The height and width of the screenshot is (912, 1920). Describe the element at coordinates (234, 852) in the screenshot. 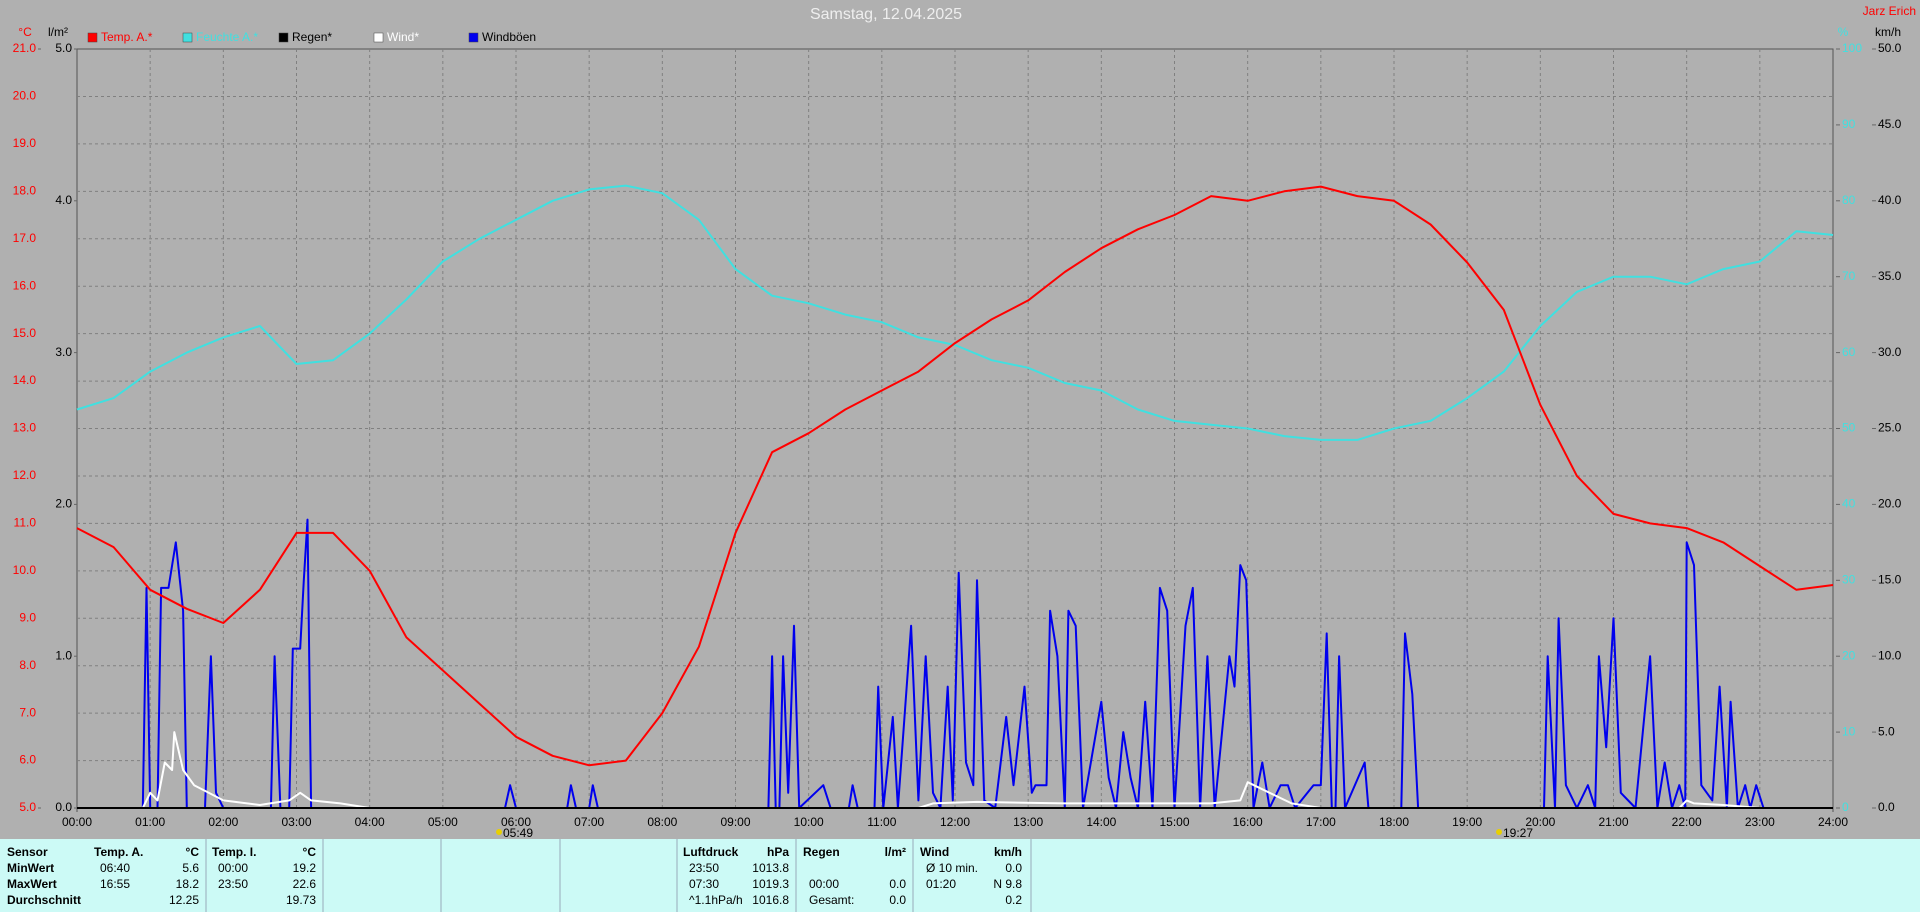

I see `stats-header: Temp. I.` at that location.